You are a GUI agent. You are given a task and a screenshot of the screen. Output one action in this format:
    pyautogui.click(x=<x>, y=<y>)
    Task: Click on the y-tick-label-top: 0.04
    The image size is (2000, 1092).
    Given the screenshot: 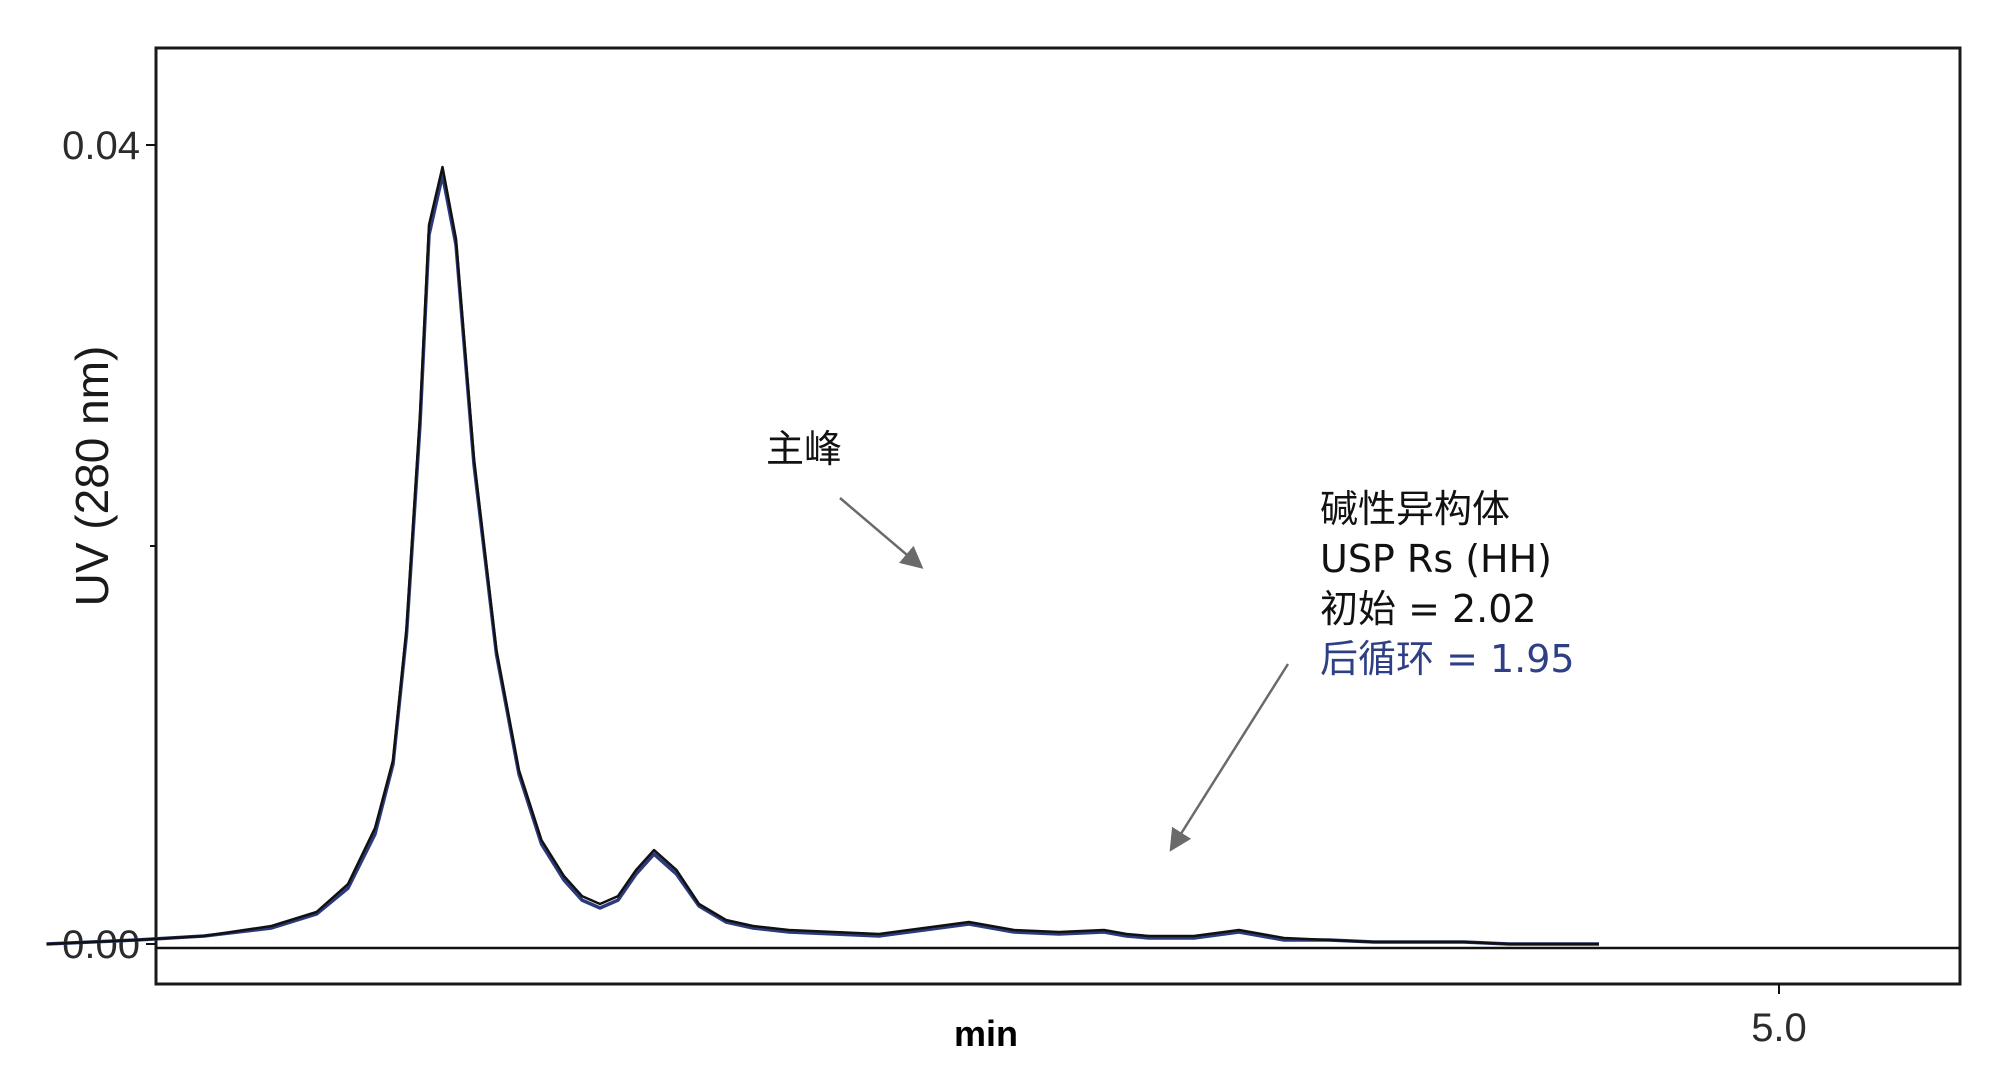 What is the action you would take?
    pyautogui.click(x=101, y=146)
    